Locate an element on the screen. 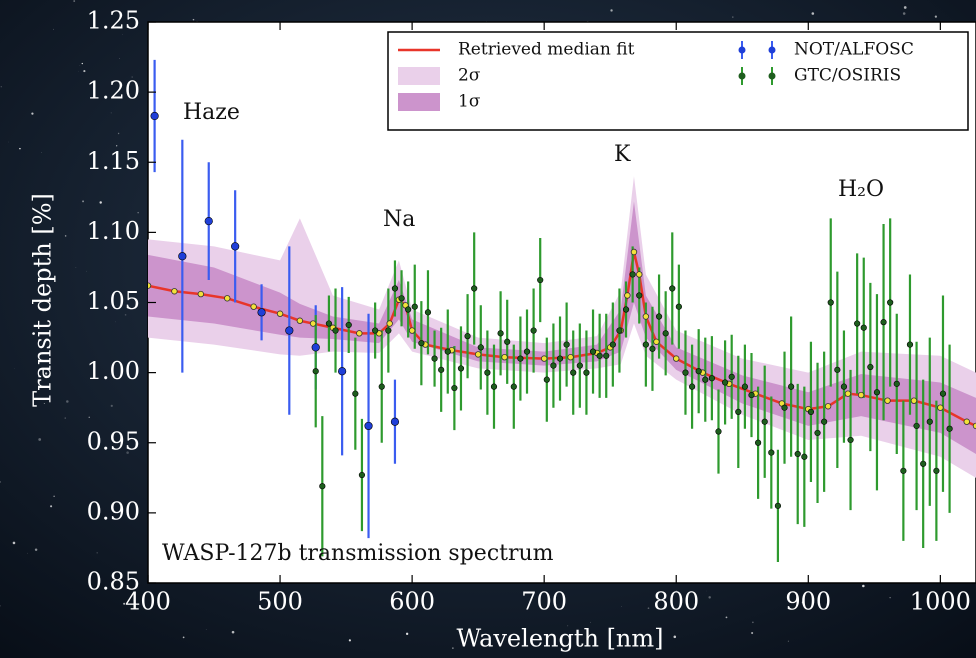 The height and width of the screenshot is (658, 976). y-tick-label: 1.10 is located at coordinates (113, 231).